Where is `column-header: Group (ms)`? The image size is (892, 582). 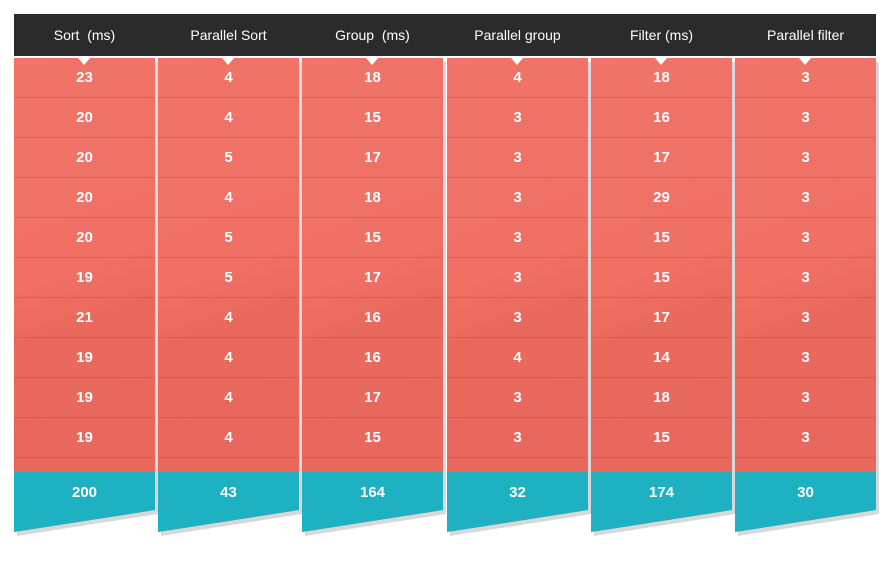 column-header: Group (ms) is located at coordinates (372, 35).